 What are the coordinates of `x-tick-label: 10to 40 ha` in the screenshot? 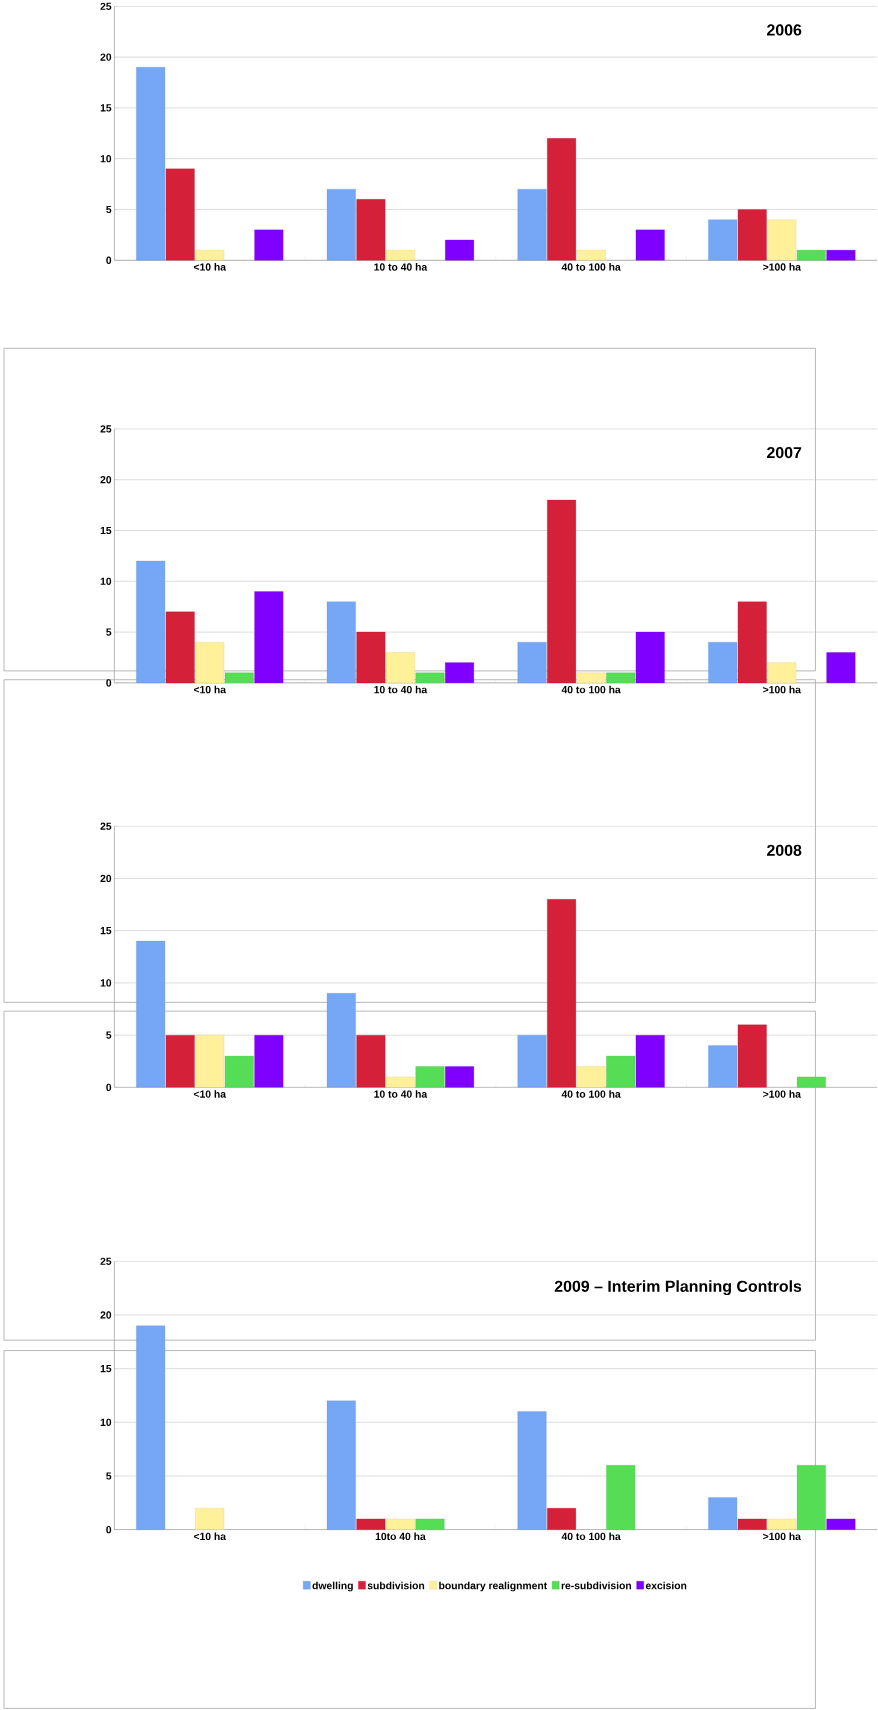 It's located at (401, 1536).